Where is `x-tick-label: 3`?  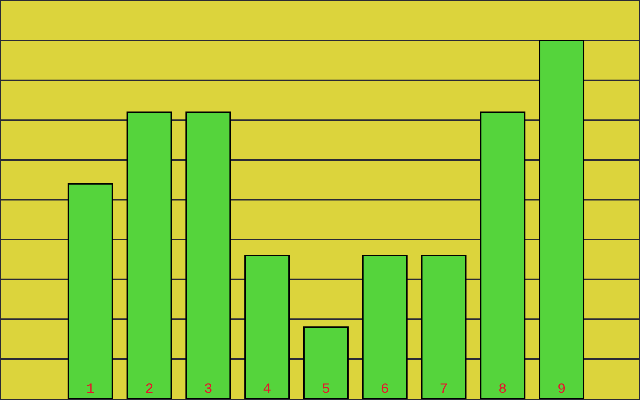 x-tick-label: 3 is located at coordinates (208, 390).